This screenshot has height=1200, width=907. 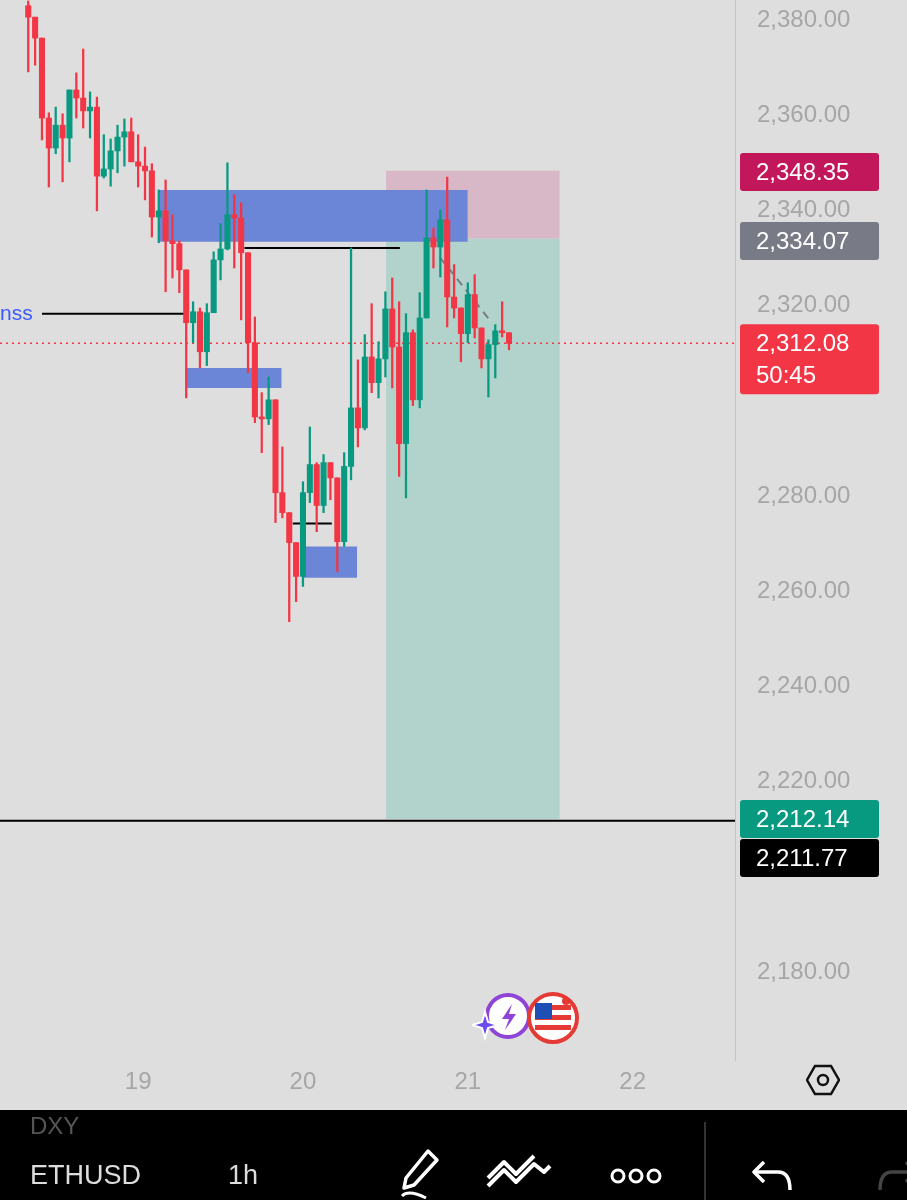 I want to click on annotation: nss, so click(x=16, y=313).